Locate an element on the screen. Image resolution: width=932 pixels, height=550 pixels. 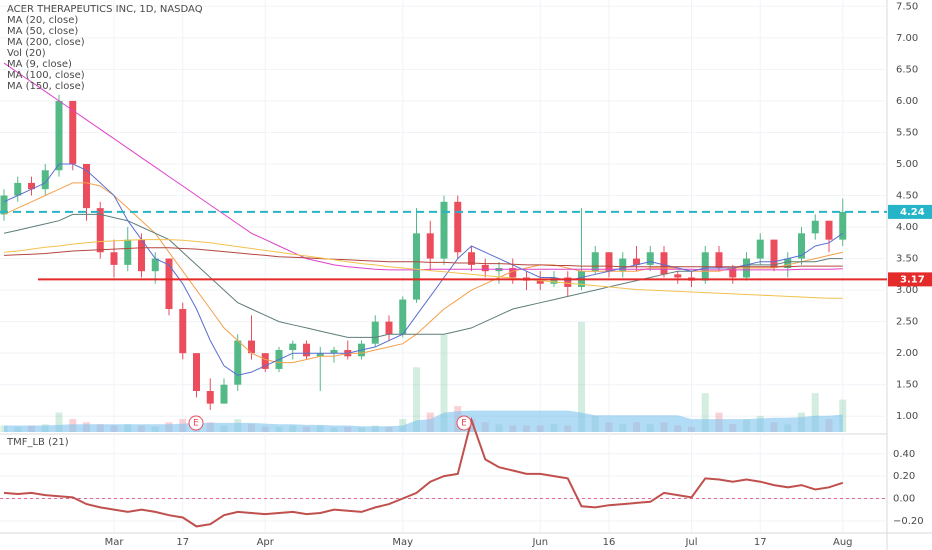
y-tick-label: 2.00 is located at coordinates (907, 353).